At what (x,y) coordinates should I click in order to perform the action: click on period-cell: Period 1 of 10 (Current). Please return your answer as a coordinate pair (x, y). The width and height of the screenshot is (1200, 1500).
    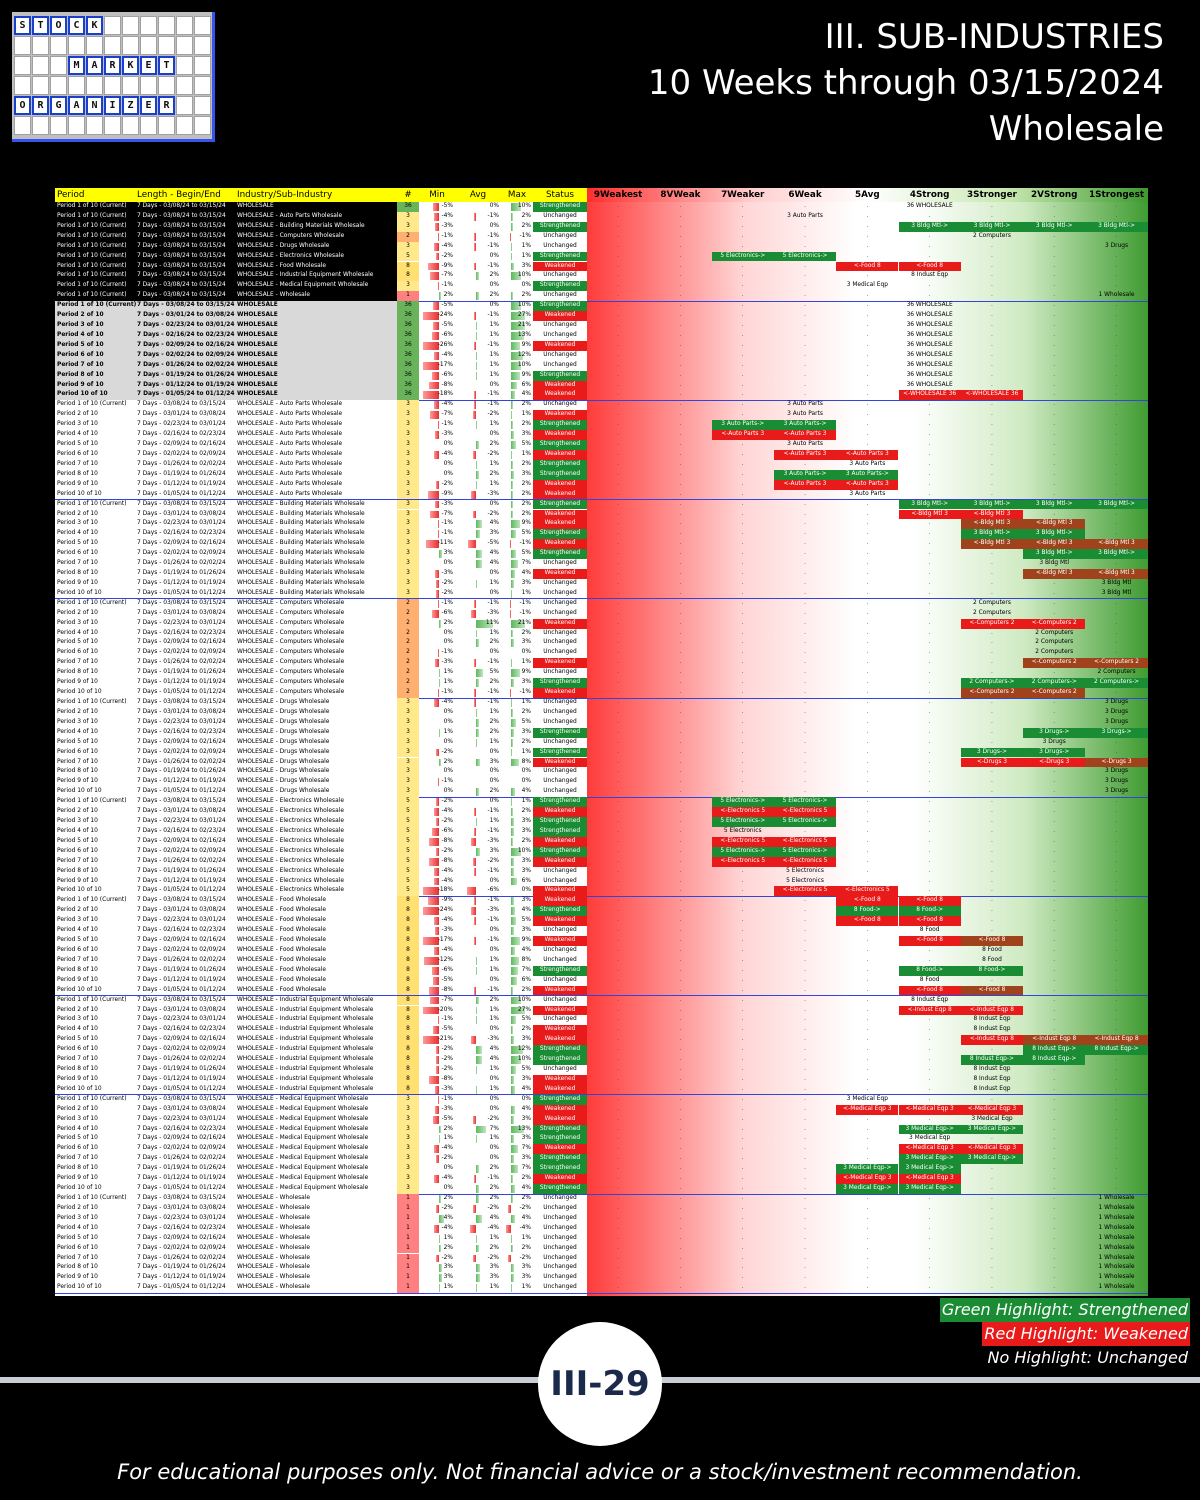
    Looking at the image, I should click on (97, 1001).